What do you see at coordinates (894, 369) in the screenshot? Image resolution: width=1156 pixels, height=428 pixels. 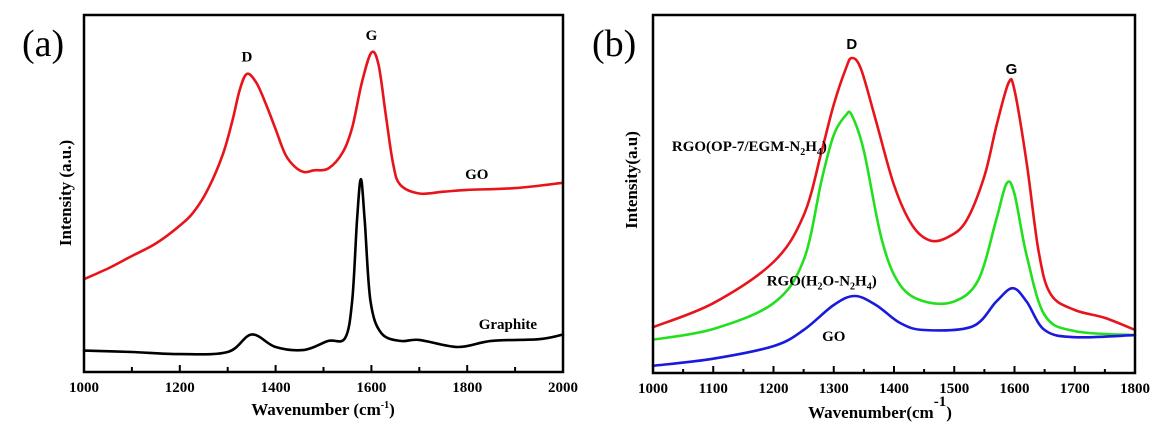 I see `panel-b-x-ticks` at bounding box center [894, 369].